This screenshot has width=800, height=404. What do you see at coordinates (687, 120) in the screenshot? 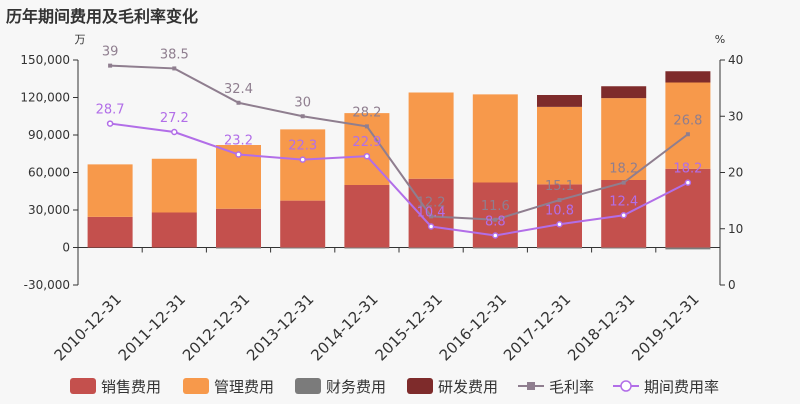
I see `data-label-毛利率: 26.8` at bounding box center [687, 120].